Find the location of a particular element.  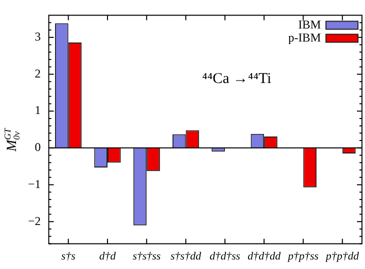

annotation: ⁴⁴Ca →⁴⁴Ti is located at coordinates (237, 79).